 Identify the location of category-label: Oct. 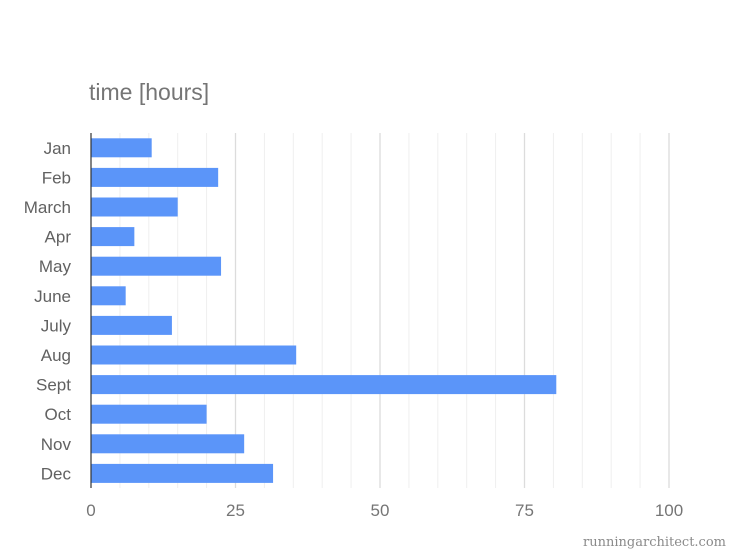
(58, 414).